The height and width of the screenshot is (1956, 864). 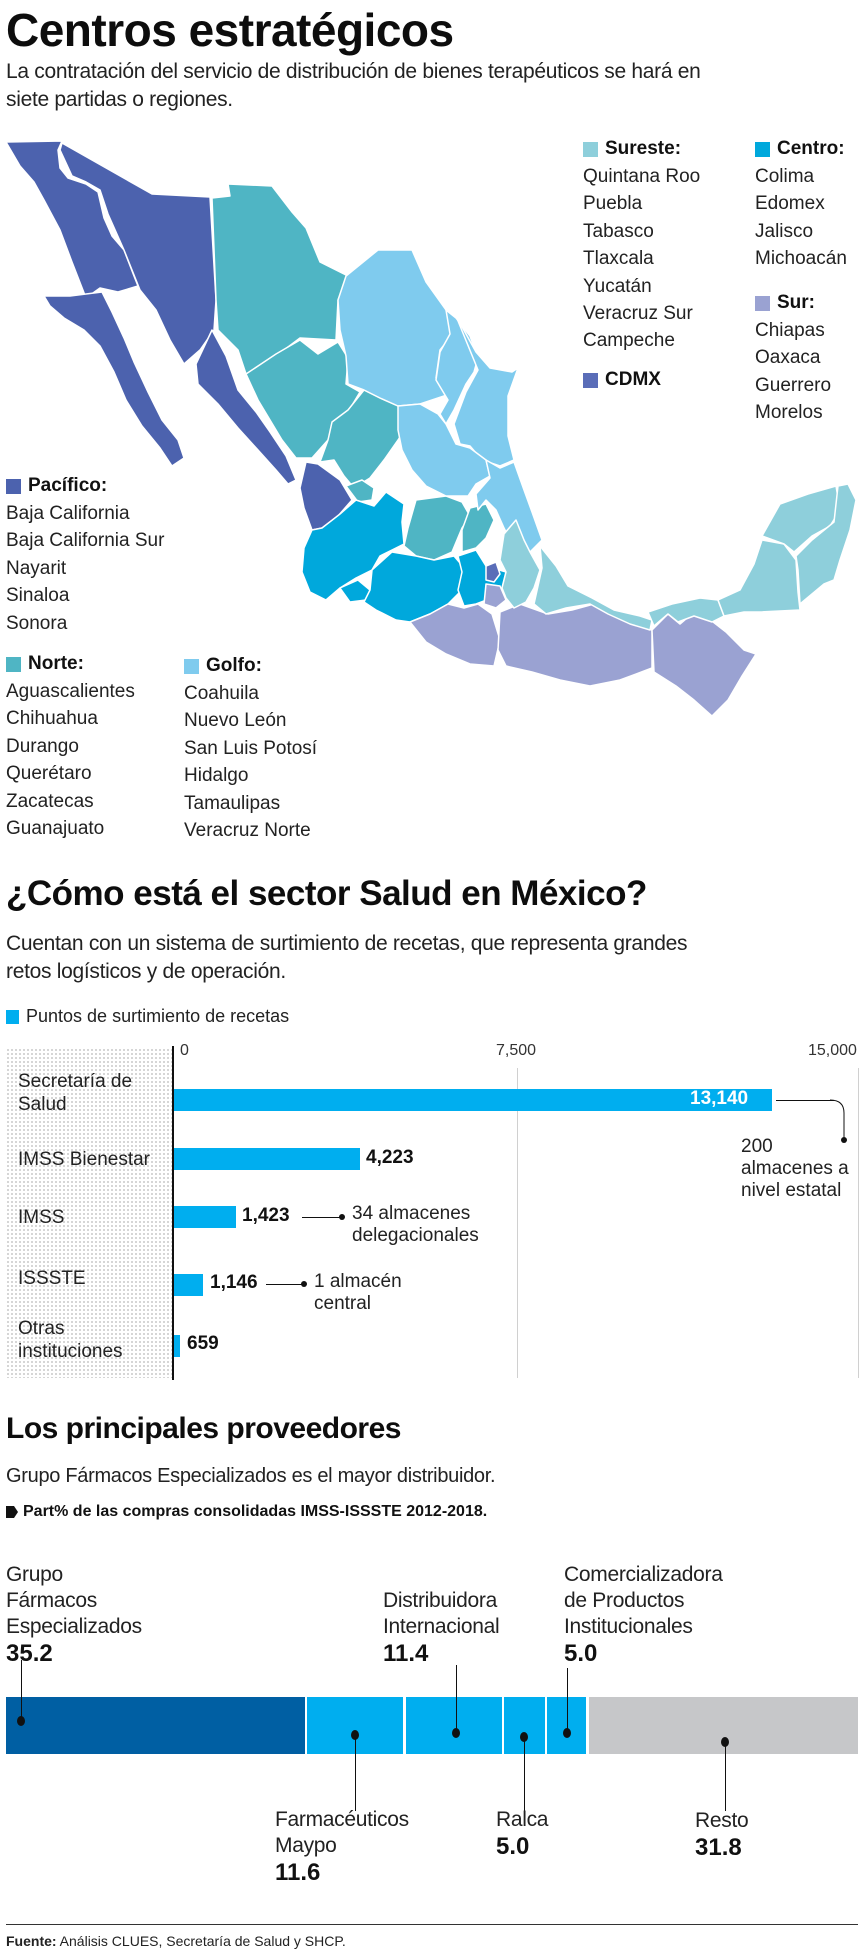 I want to click on annotation-line: 34 almacenes, so click(x=411, y=1213).